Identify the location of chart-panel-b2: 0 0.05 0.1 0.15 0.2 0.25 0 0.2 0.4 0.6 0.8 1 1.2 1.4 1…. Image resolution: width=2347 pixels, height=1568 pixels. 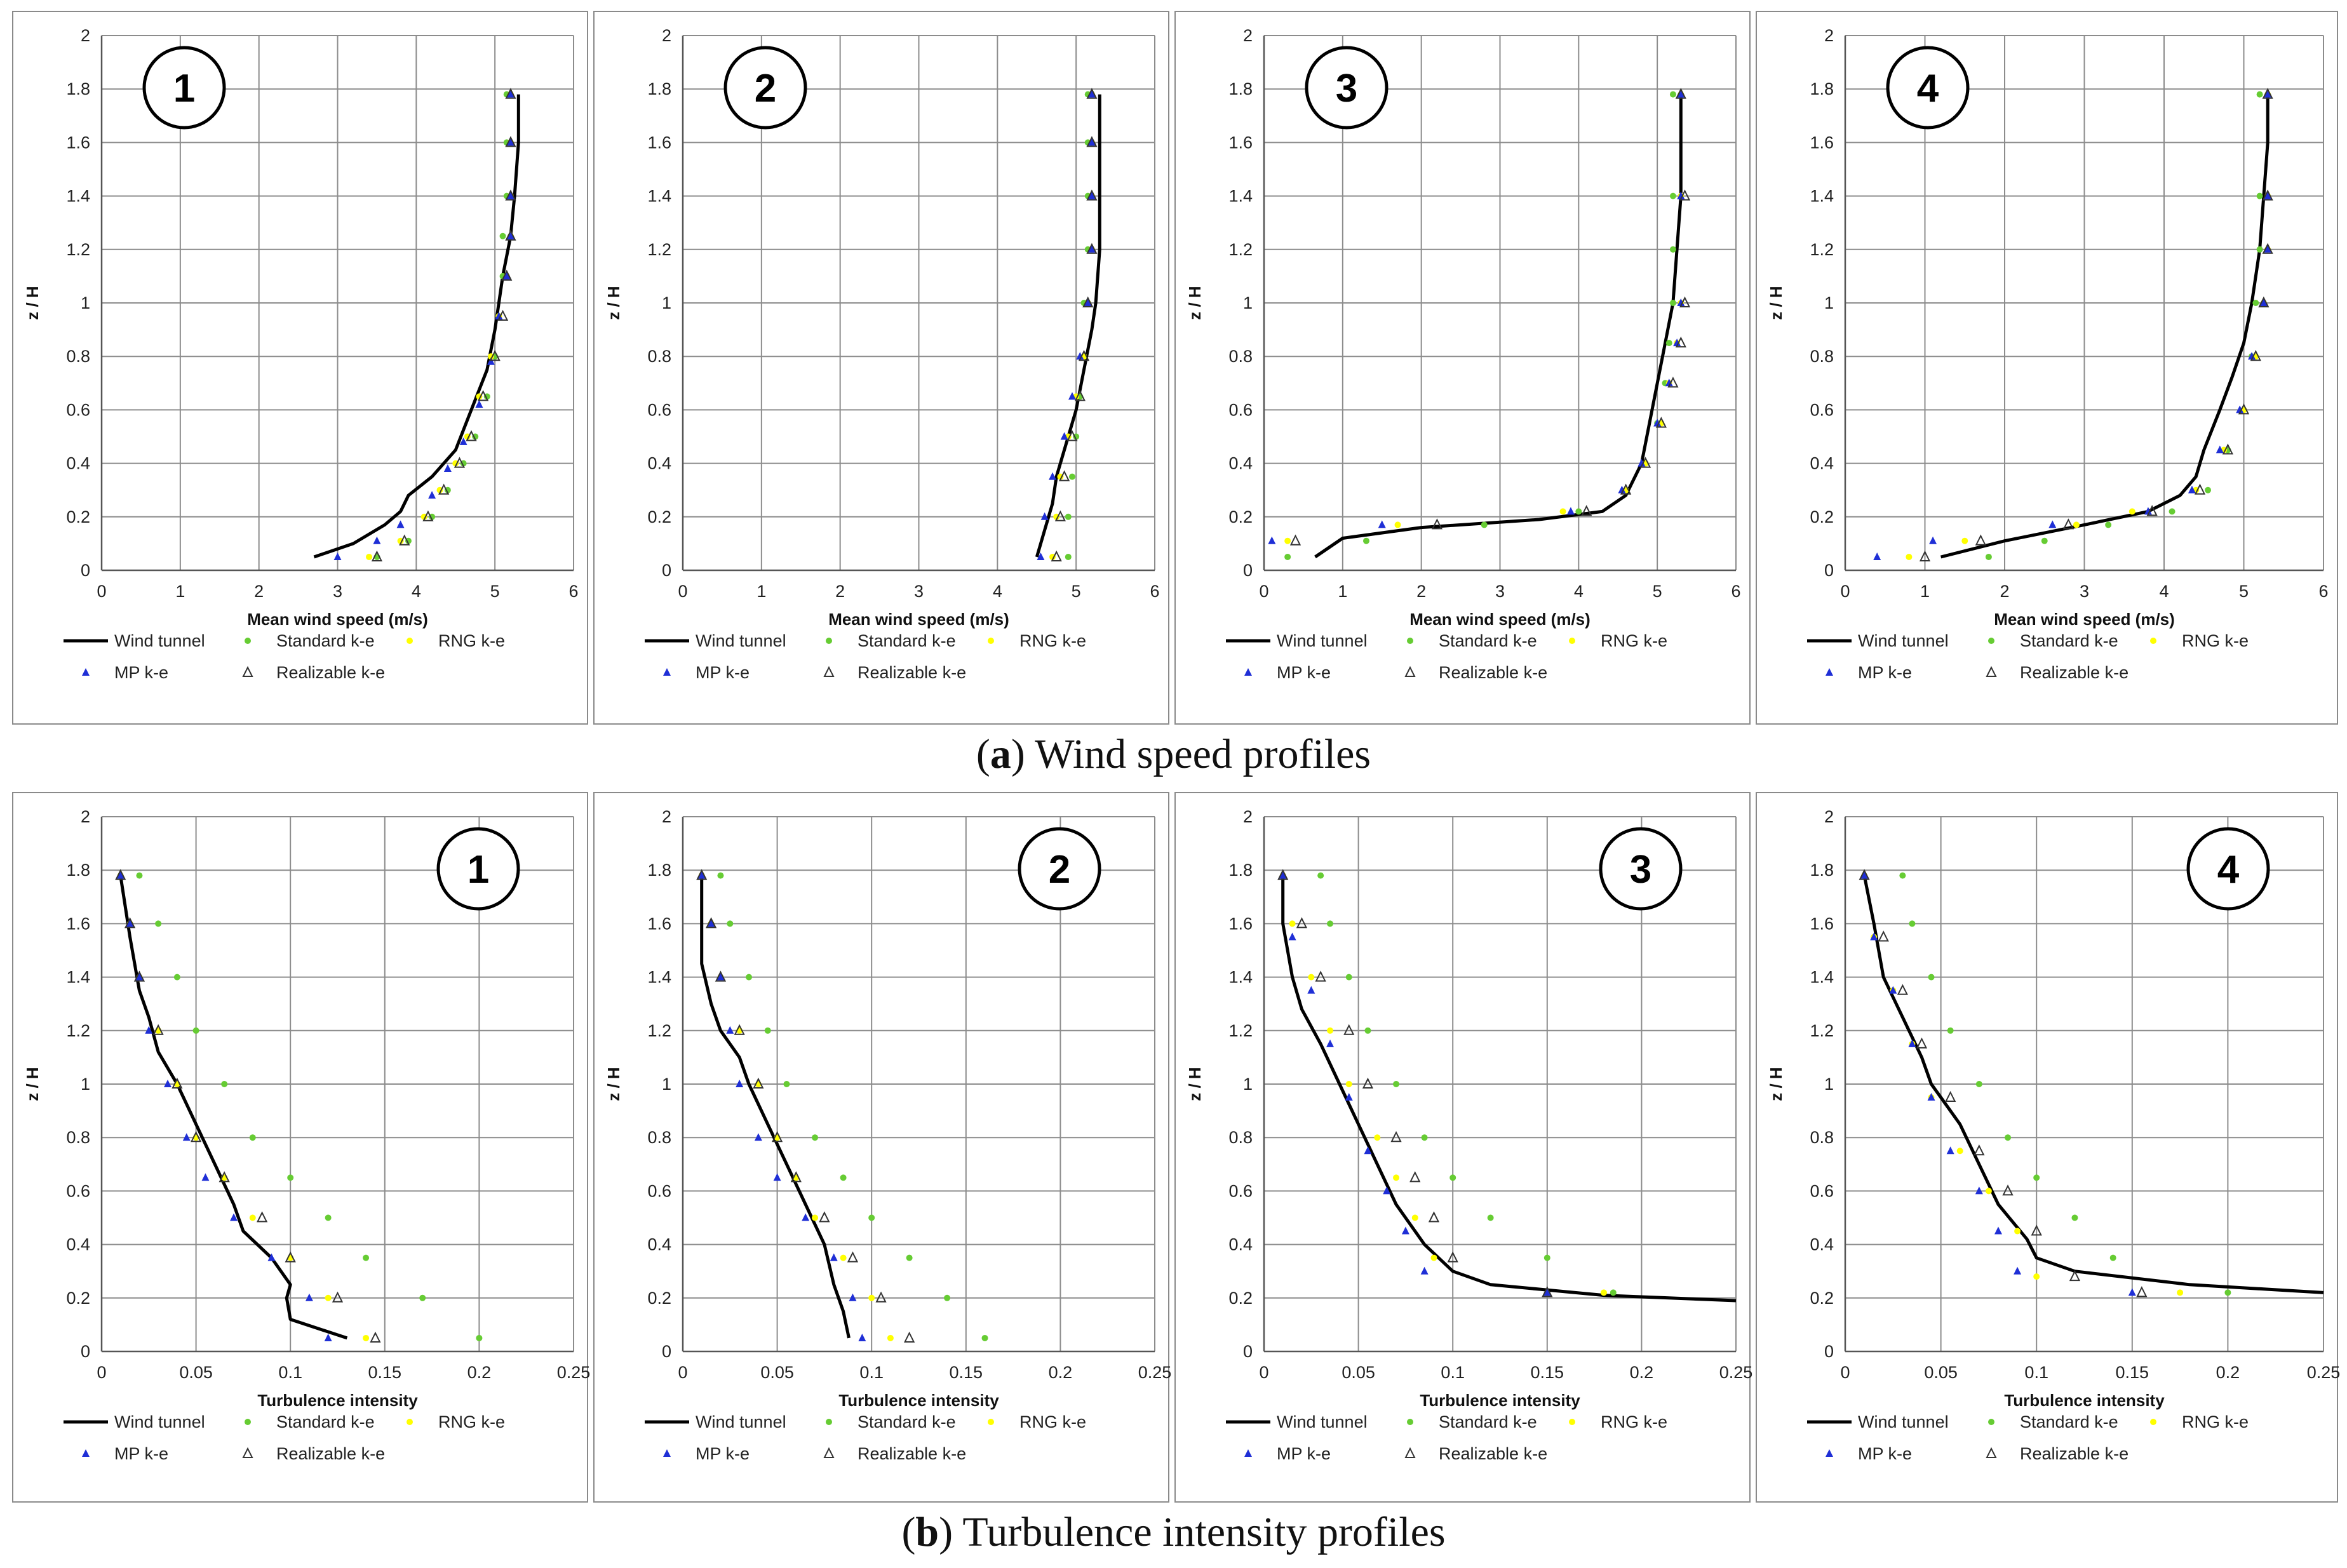
(882, 1147).